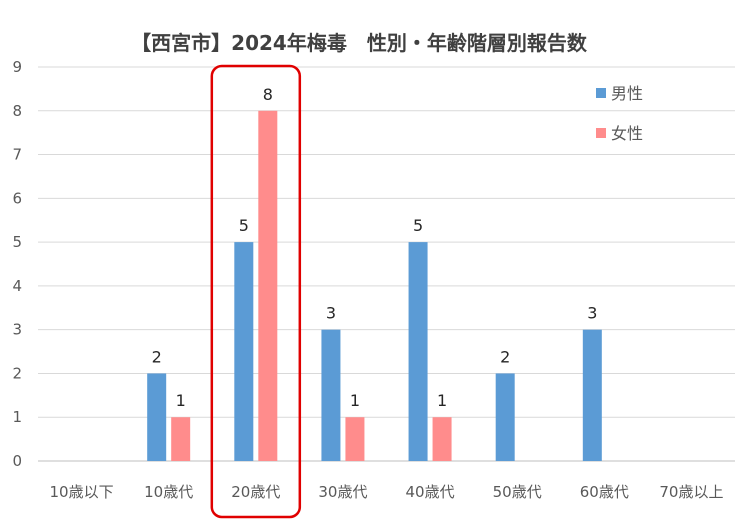  What do you see at coordinates (430, 492) in the screenshot?
I see `x-category-label: 40歳代` at bounding box center [430, 492].